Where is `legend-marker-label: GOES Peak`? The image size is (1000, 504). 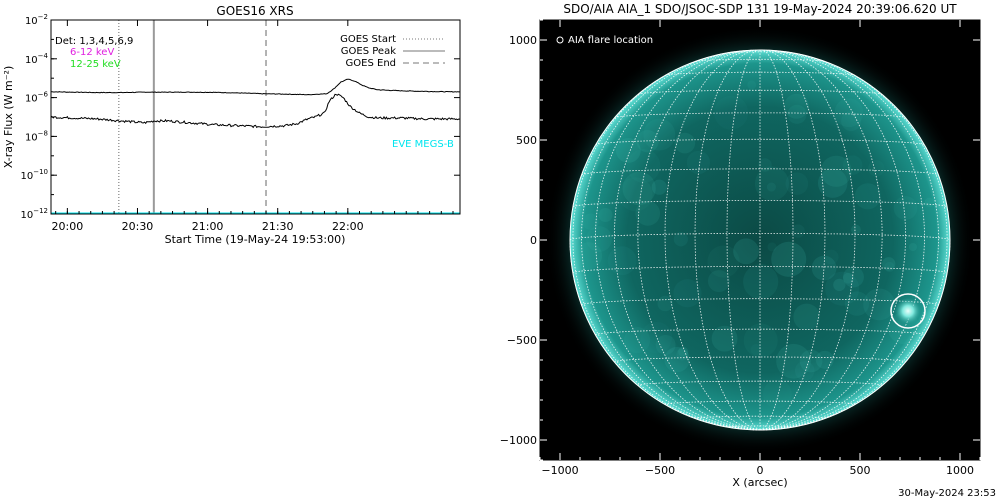
legend-marker-label: GOES Peak is located at coordinates (368, 51).